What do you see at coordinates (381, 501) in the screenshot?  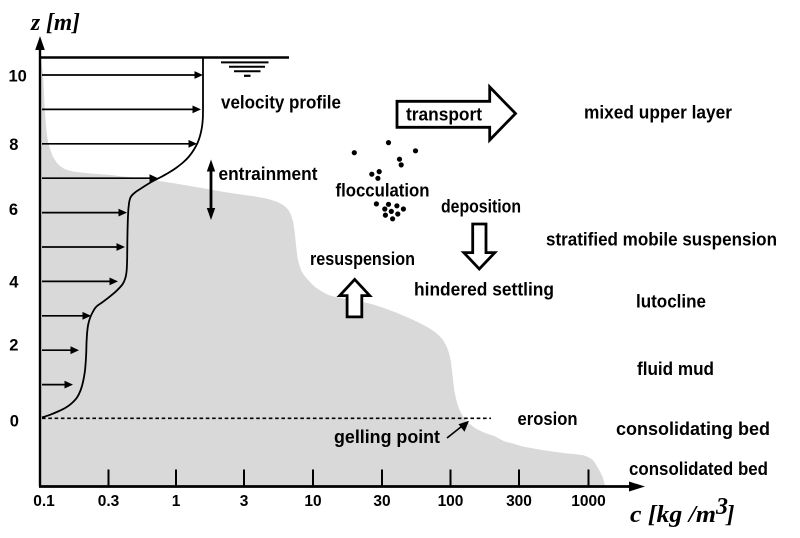 I see `svg-text: 30` at bounding box center [381, 501].